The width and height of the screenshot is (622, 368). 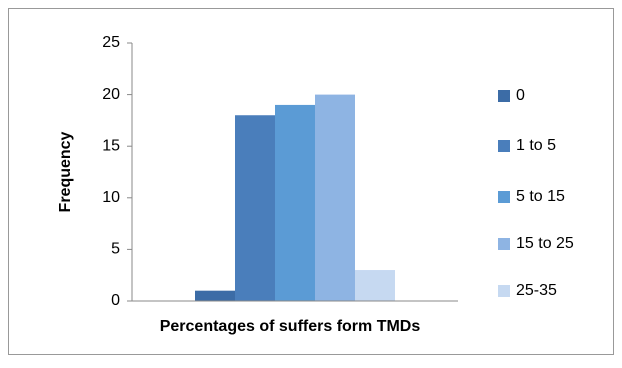 I want to click on y-tick-label: 5, so click(x=115, y=249).